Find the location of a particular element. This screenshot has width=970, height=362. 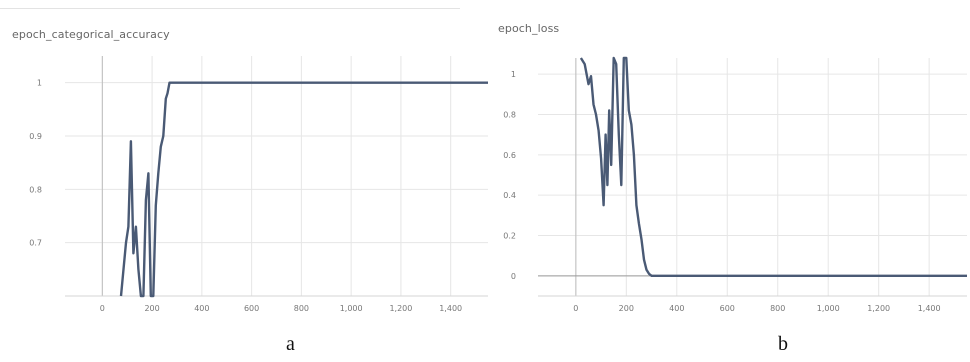

figure-caption: b is located at coordinates (783, 344).